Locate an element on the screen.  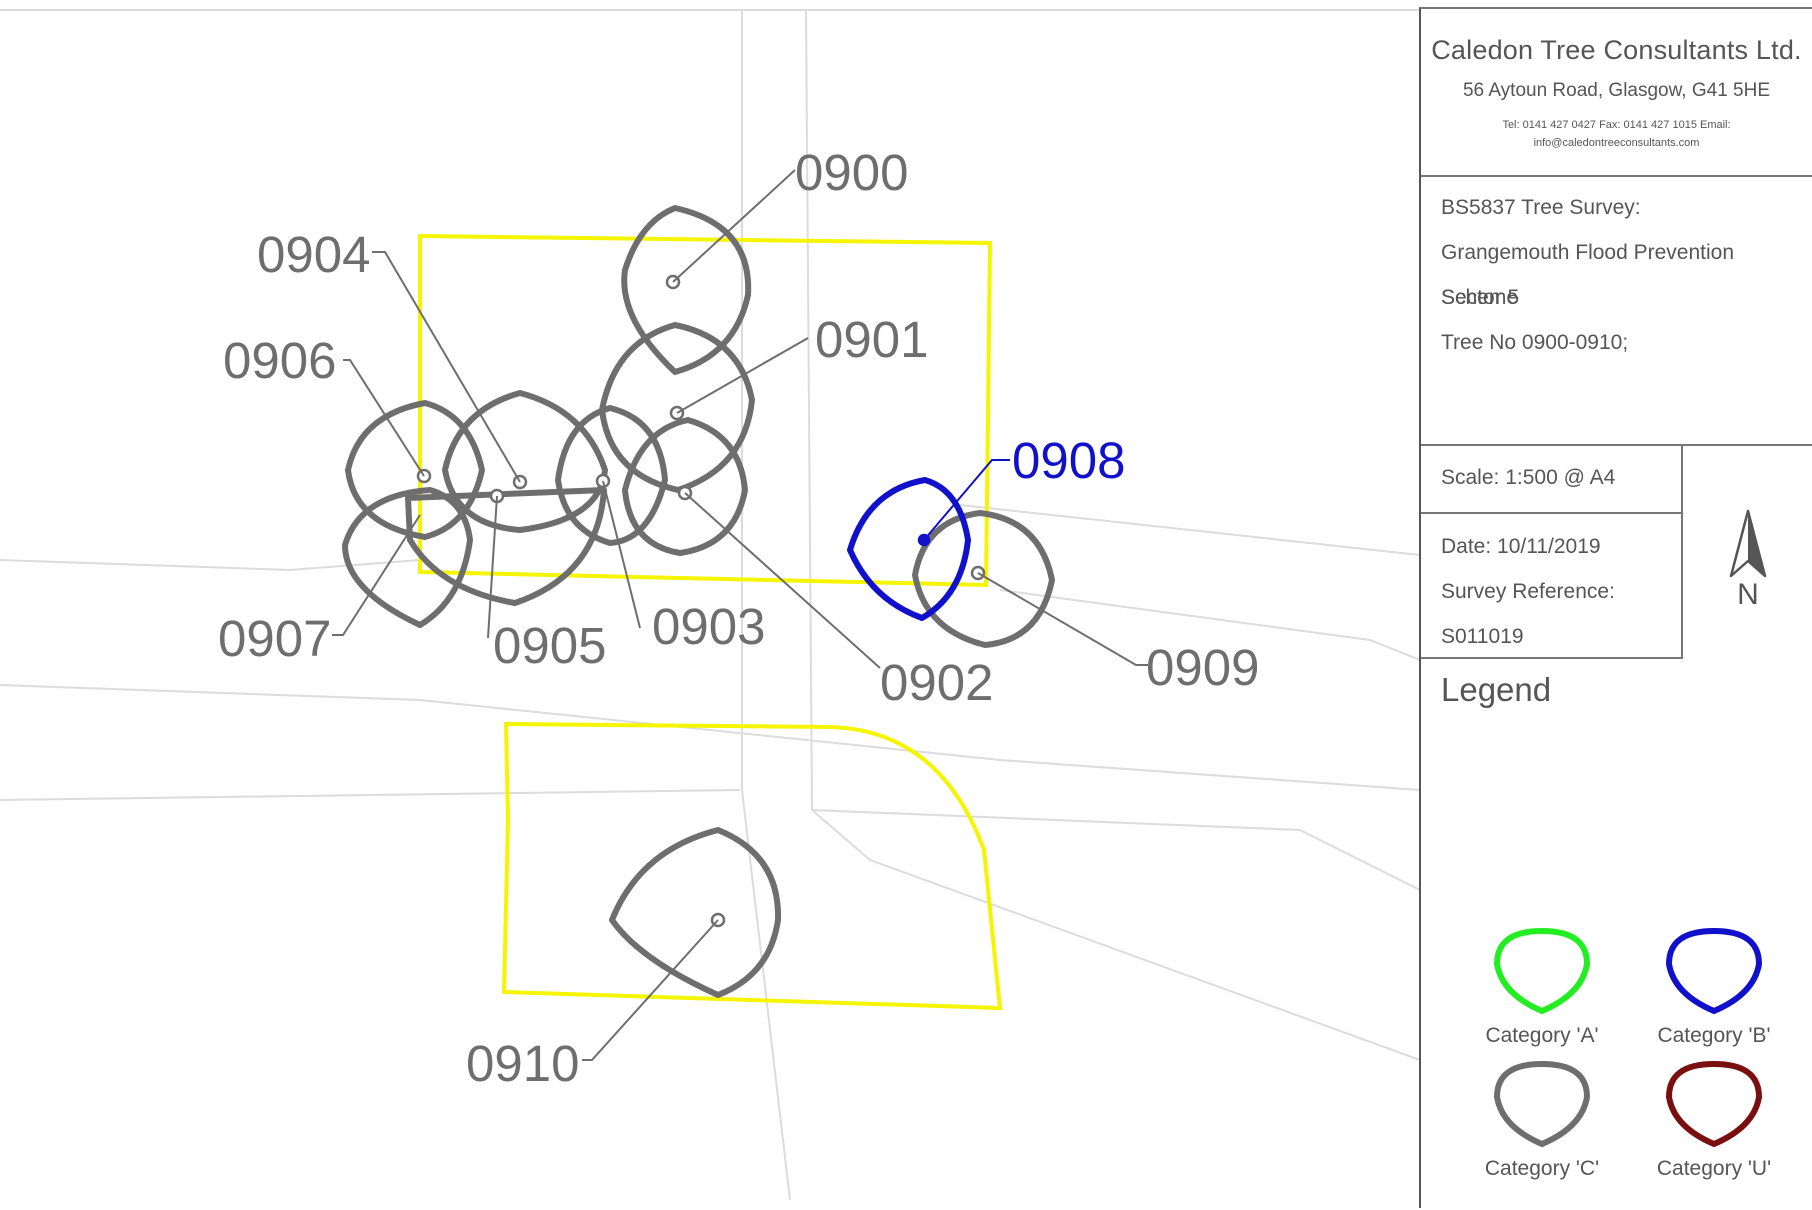
tree-0904-canopy is located at coordinates (525, 461).